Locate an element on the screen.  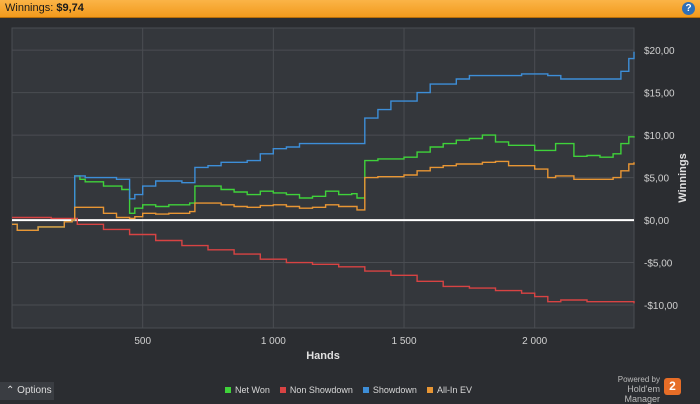
x-tick-label: 1 500 is located at coordinates (404, 341).